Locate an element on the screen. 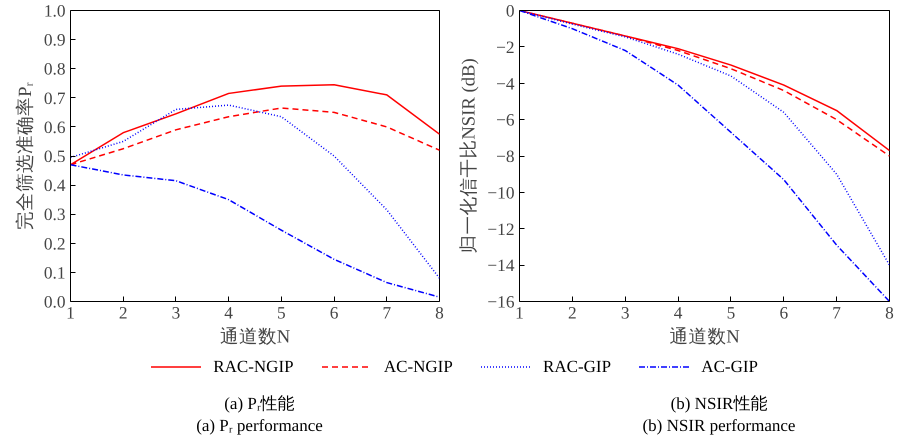  y-tick-label: −10 is located at coordinates (501, 192).